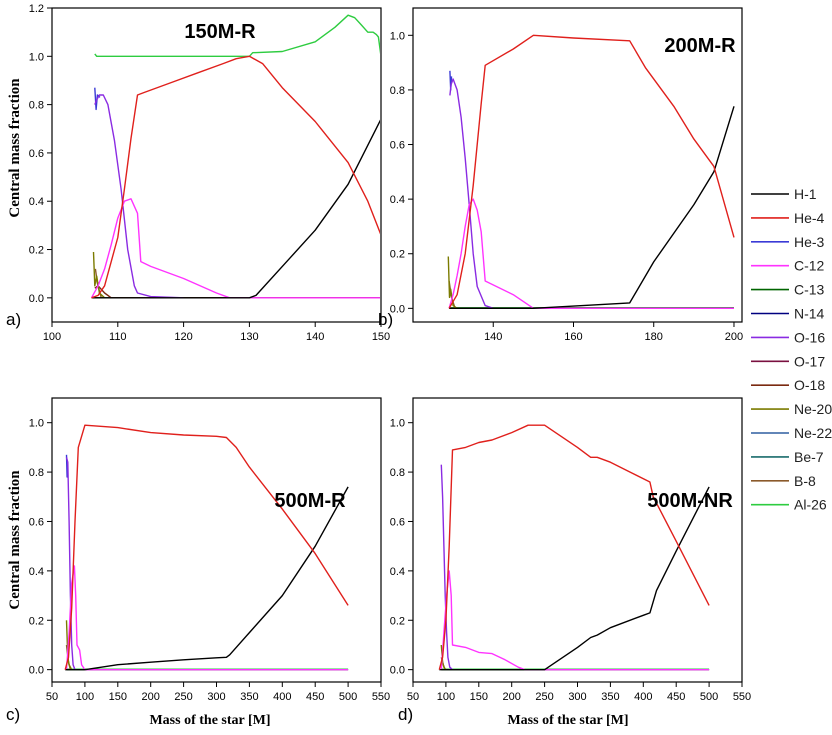 The image size is (832, 735). What do you see at coordinates (809, 361) in the screenshot?
I see `legend-label: O-17` at bounding box center [809, 361].